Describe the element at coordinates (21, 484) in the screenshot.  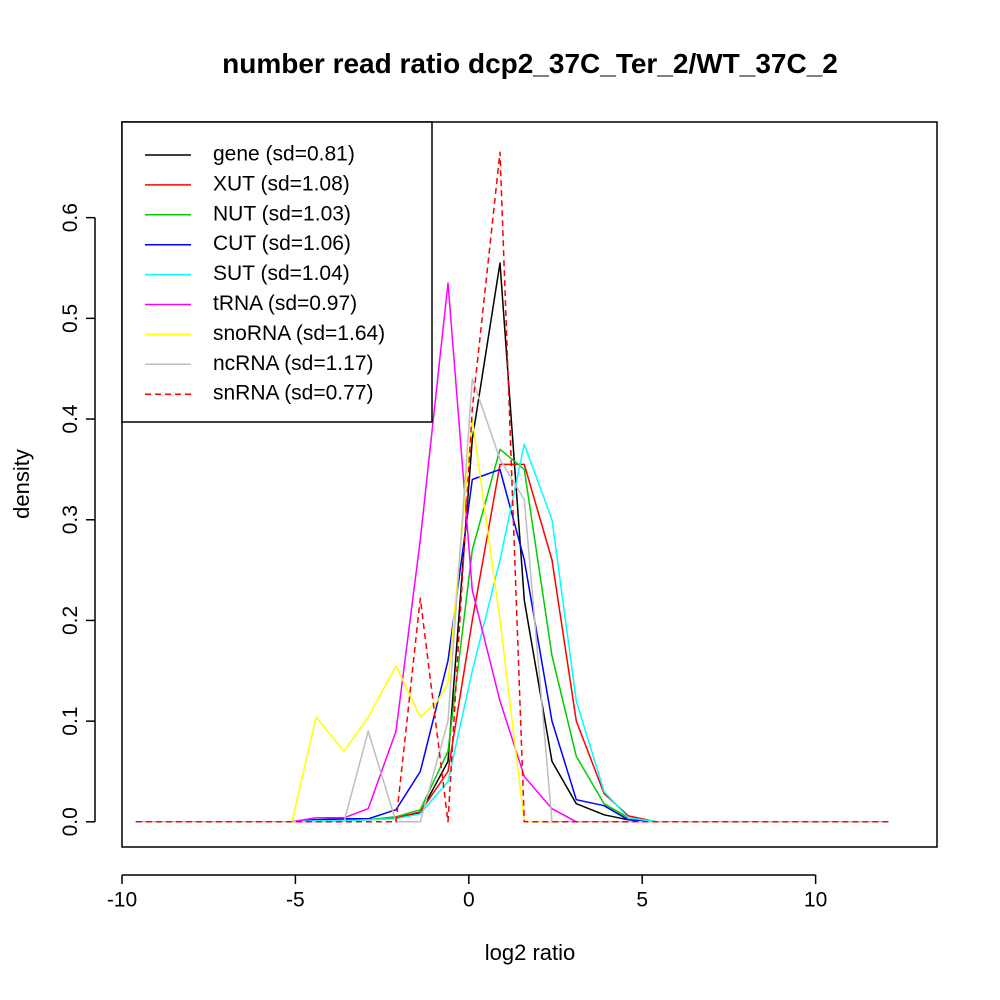
I see `y-axis-title: density` at that location.